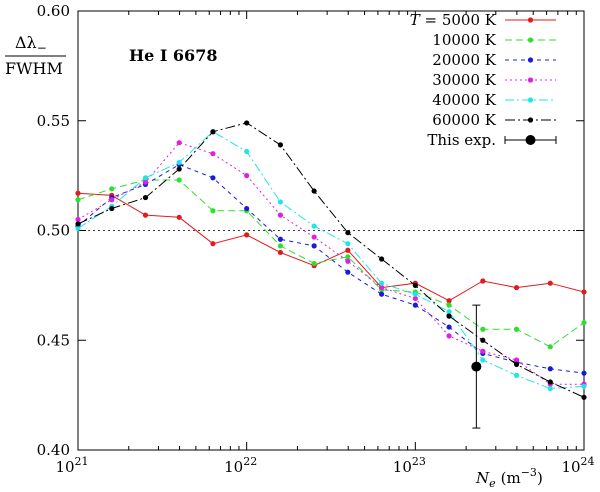  I want to click on legend-experiment-point, so click(530, 140).